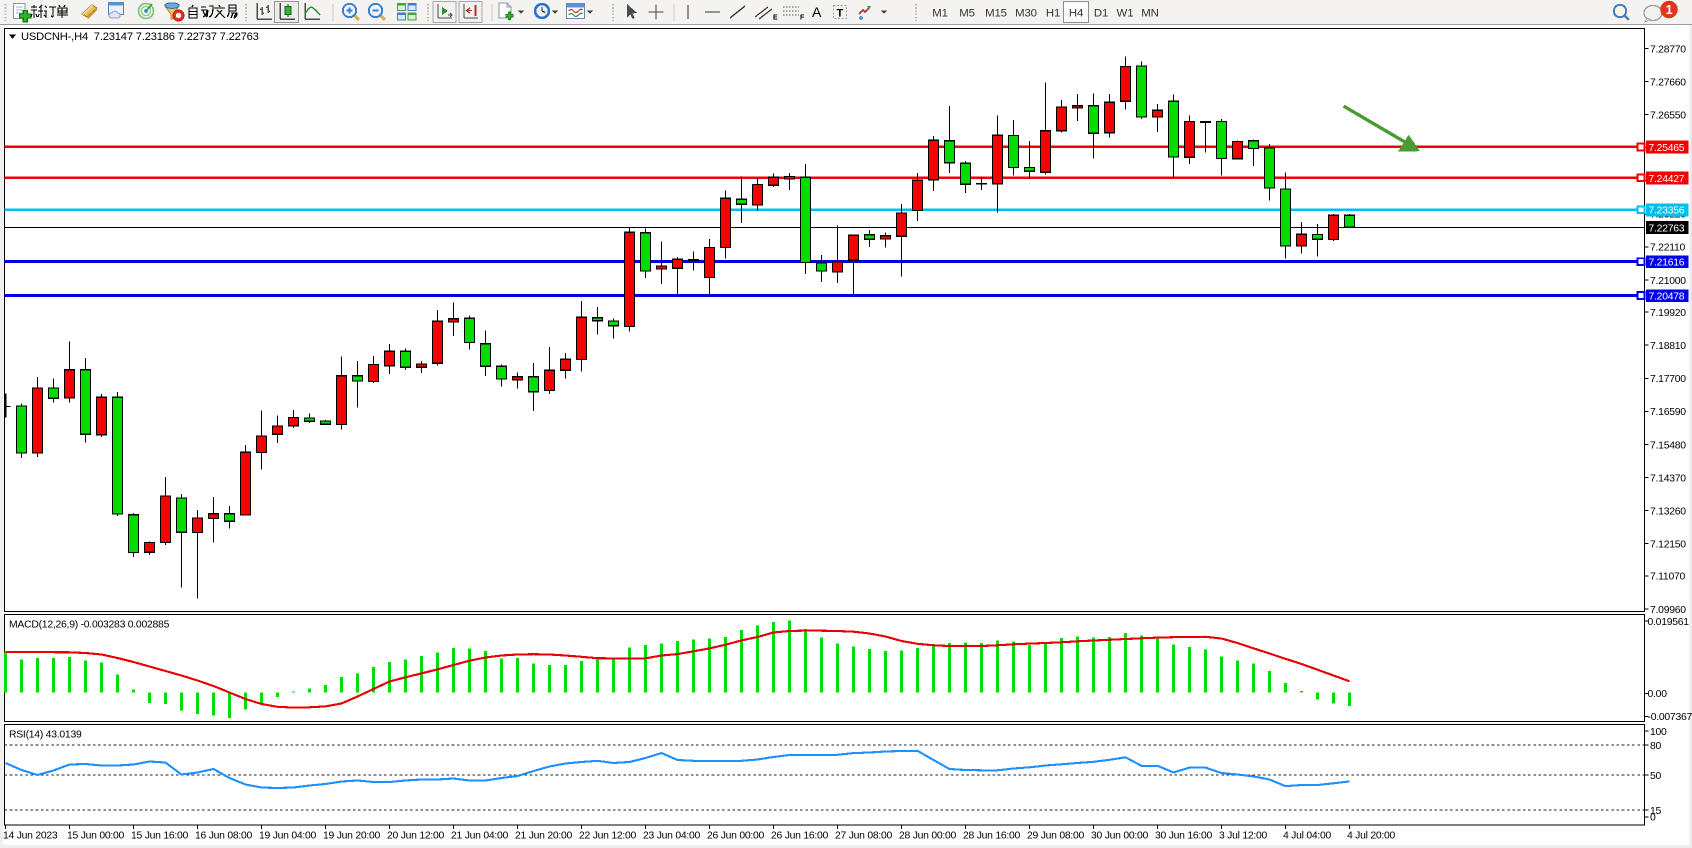  What do you see at coordinates (1667, 228) in the screenshot?
I see `svg-text: 7.22763` at bounding box center [1667, 228].